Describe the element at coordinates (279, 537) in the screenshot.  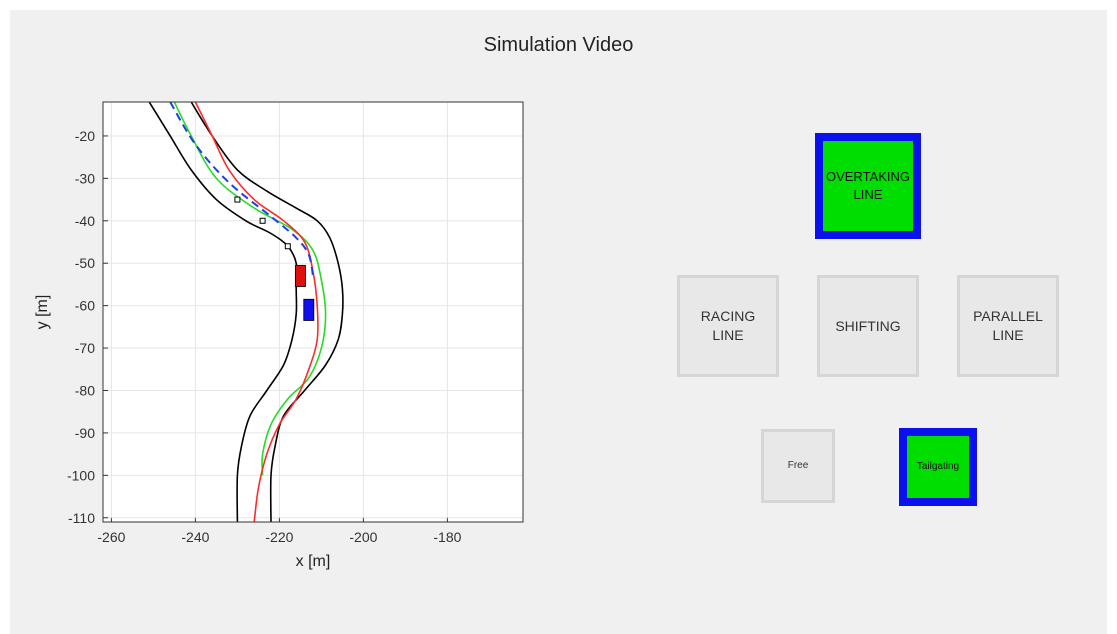
I see `x-tick-label: -220` at that location.